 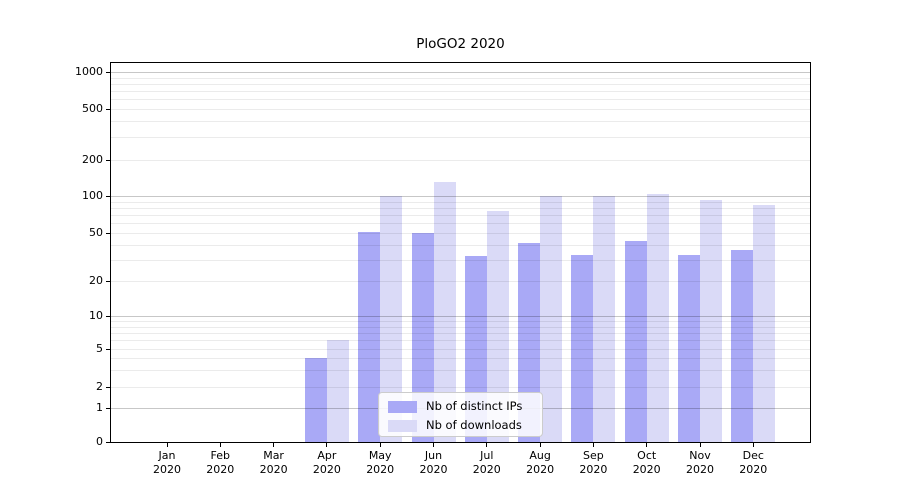 What do you see at coordinates (92, 108) in the screenshot?
I see `y-tick-label: 500` at bounding box center [92, 108].